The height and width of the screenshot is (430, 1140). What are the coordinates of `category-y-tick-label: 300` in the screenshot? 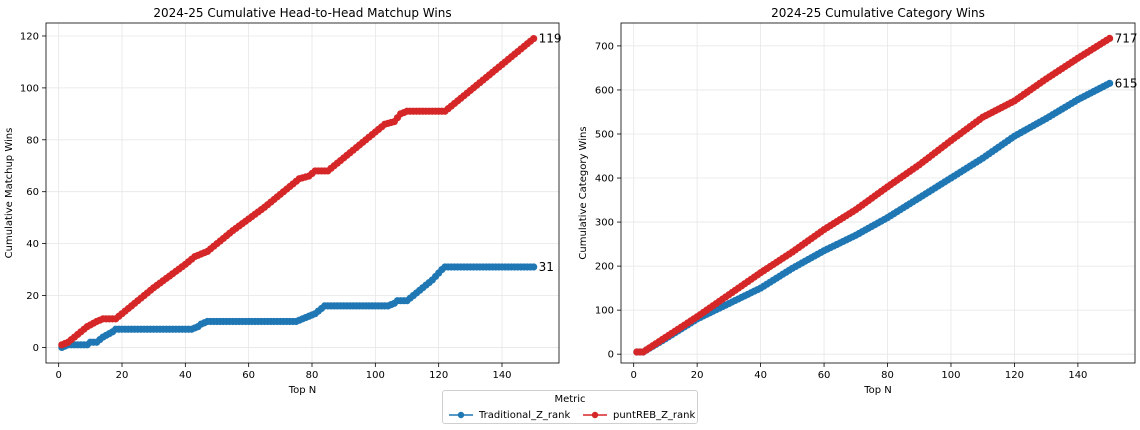 It's located at (604, 223).